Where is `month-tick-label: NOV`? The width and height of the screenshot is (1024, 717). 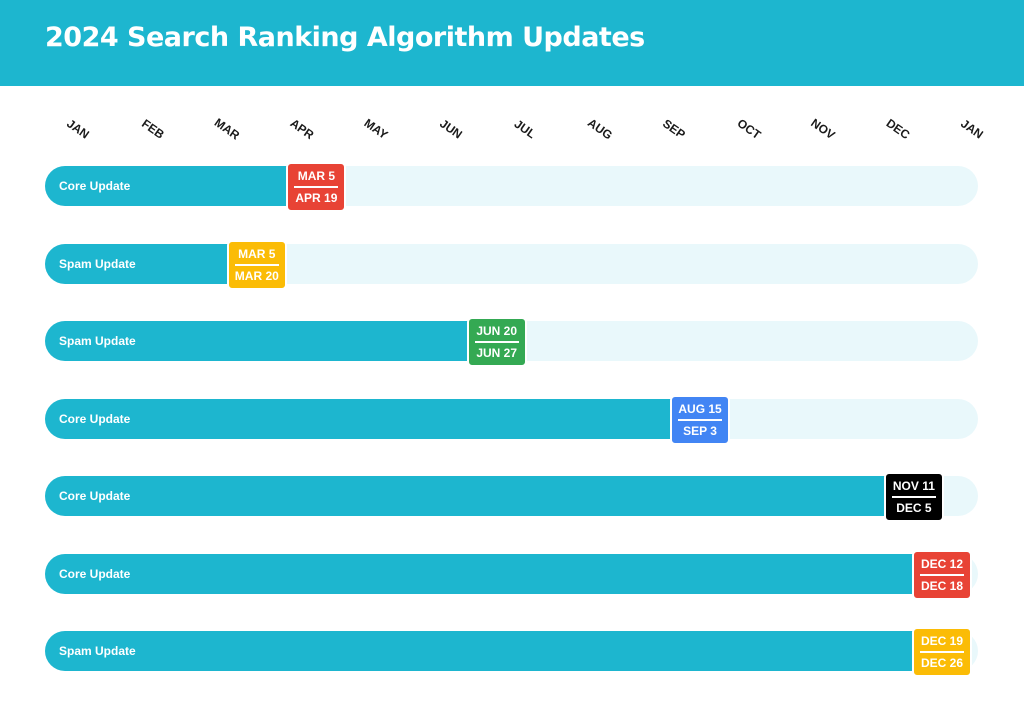
month-tick-label: NOV is located at coordinates (823, 129).